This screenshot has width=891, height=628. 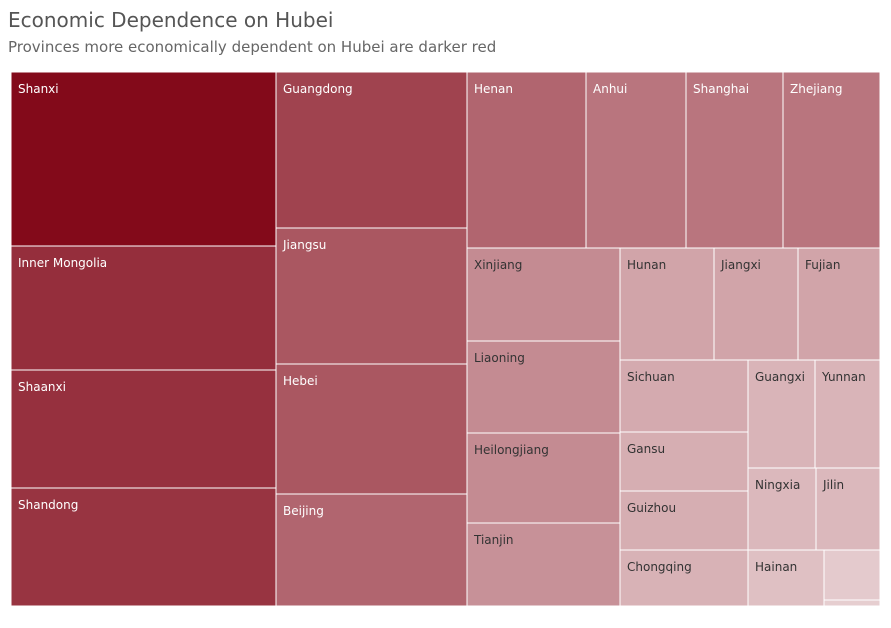 What do you see at coordinates (651, 377) in the screenshot?
I see `tile-label: Sichuan` at bounding box center [651, 377].